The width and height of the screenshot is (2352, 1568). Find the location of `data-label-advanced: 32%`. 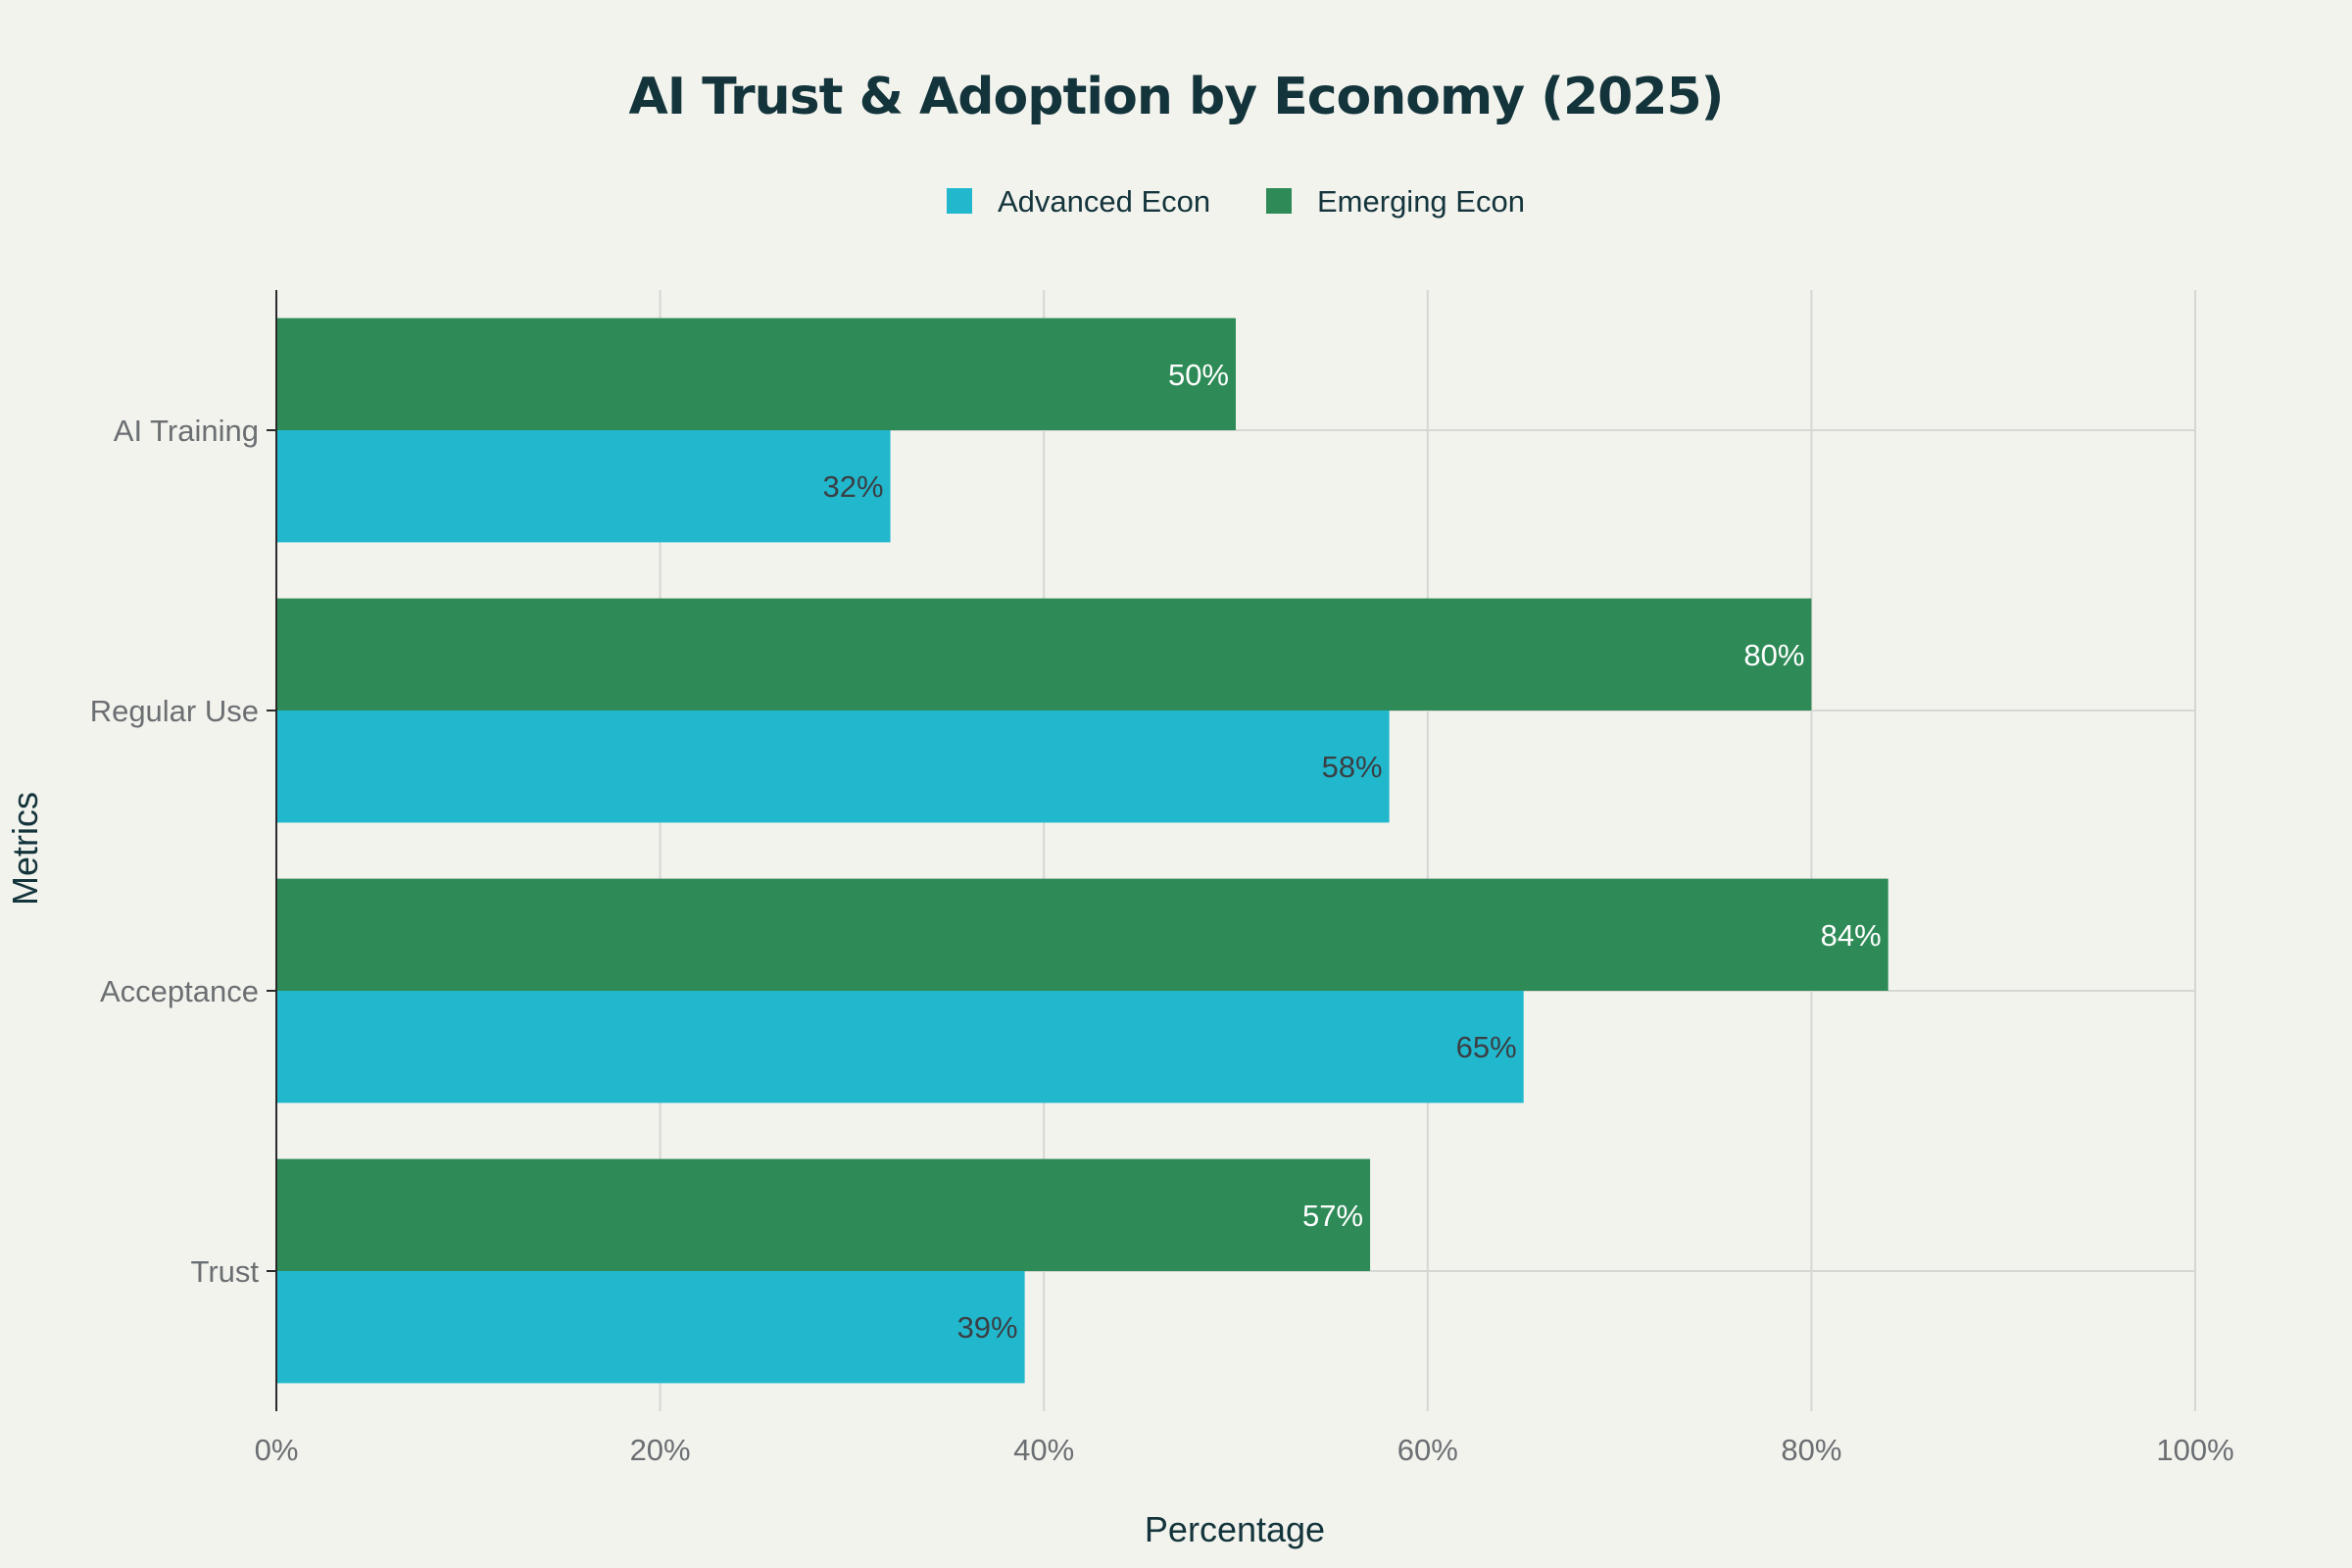

data-label-advanced: 32% is located at coordinates (853, 486).